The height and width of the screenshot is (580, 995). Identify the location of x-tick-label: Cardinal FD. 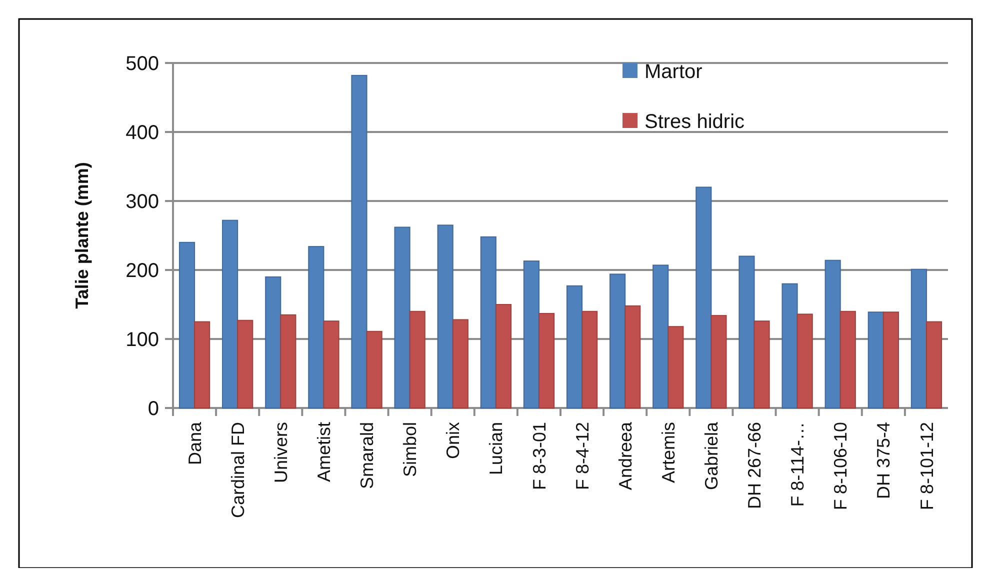
(238, 470).